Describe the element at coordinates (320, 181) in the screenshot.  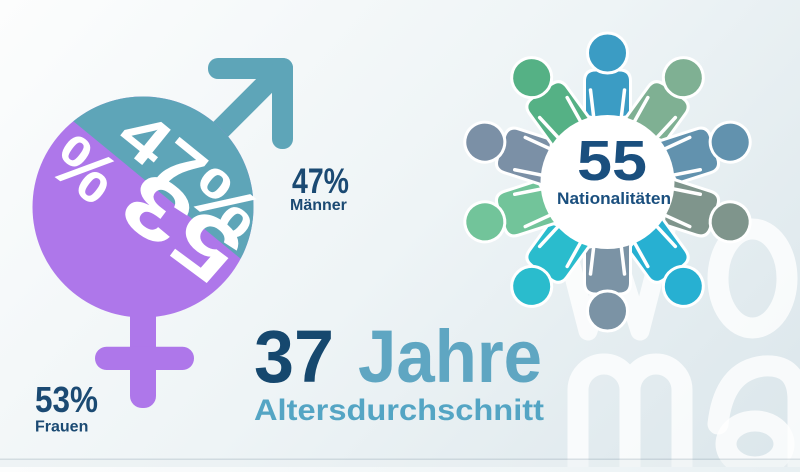
I see `svg-text: 47%` at that location.